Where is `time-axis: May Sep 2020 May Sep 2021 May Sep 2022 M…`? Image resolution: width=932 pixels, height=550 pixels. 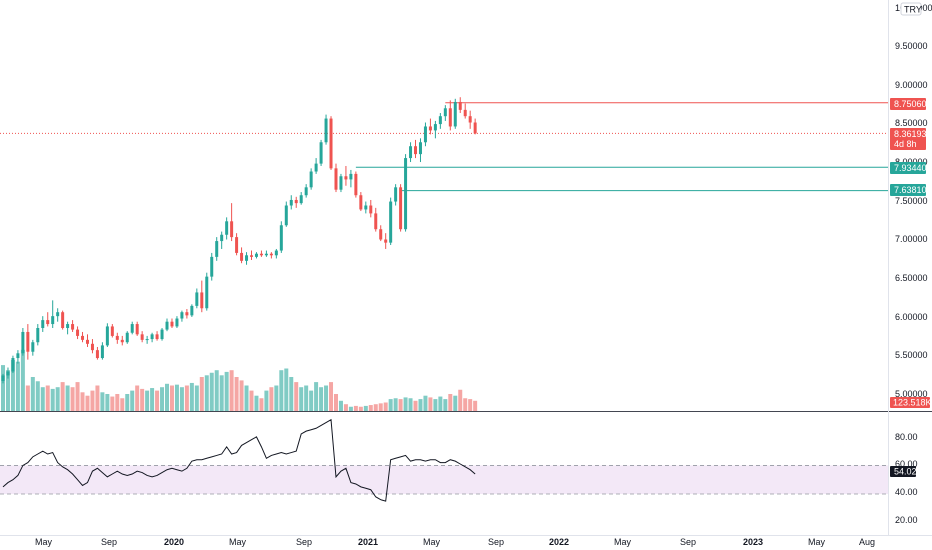 time-axis: May Sep 2020 May Sep 2021 May Sep 2022 M… is located at coordinates (455, 542).